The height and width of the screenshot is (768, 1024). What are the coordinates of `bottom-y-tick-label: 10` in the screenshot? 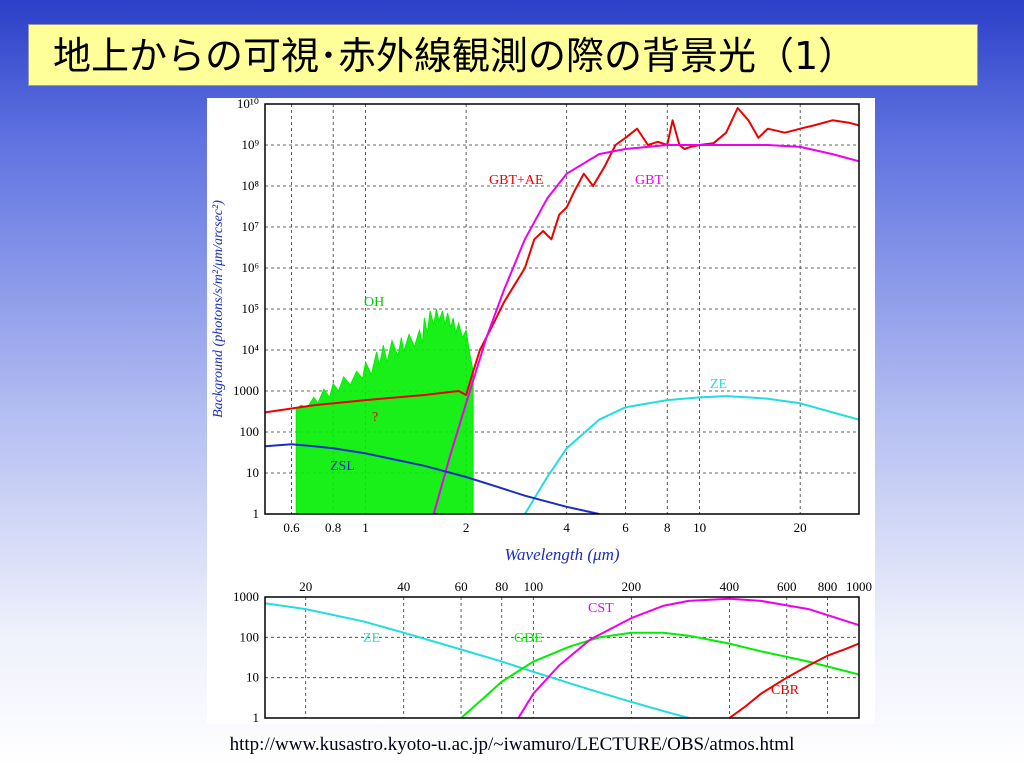 It's located at (252, 677).